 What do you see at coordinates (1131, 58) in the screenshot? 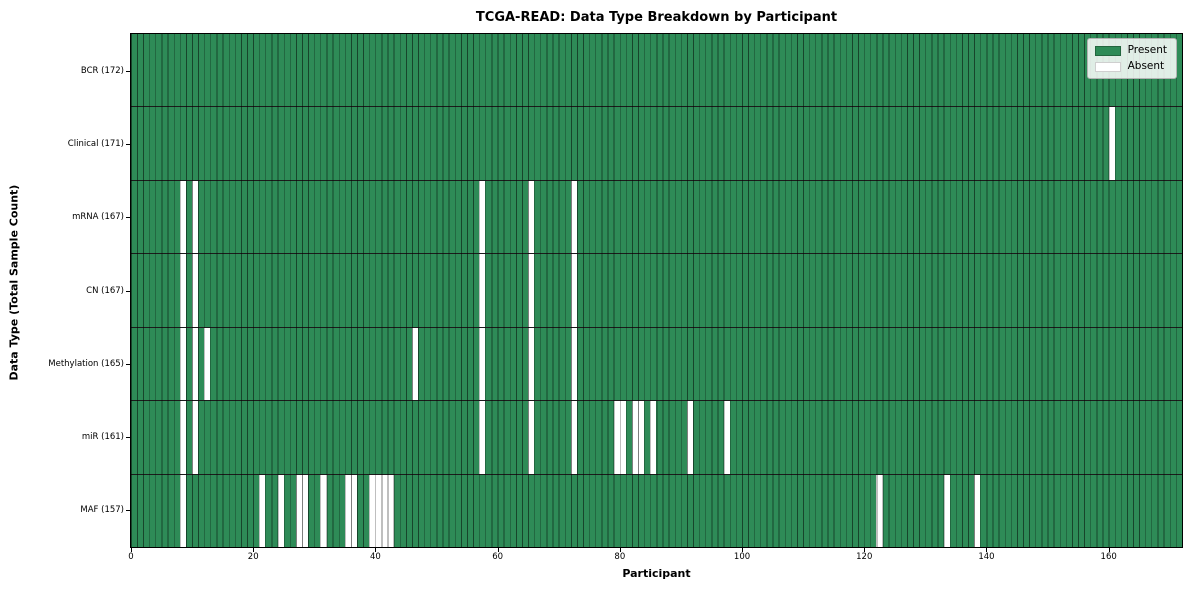
I see `legend: Present Absent` at bounding box center [1131, 58].